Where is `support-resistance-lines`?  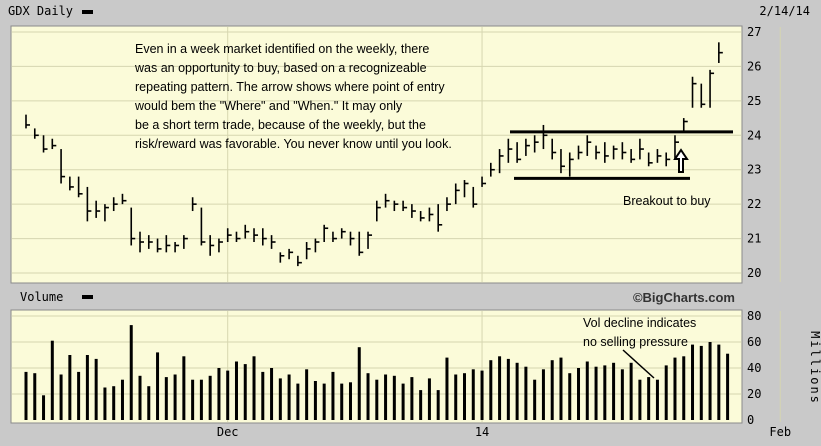
support-resistance-lines is located at coordinates (621, 155).